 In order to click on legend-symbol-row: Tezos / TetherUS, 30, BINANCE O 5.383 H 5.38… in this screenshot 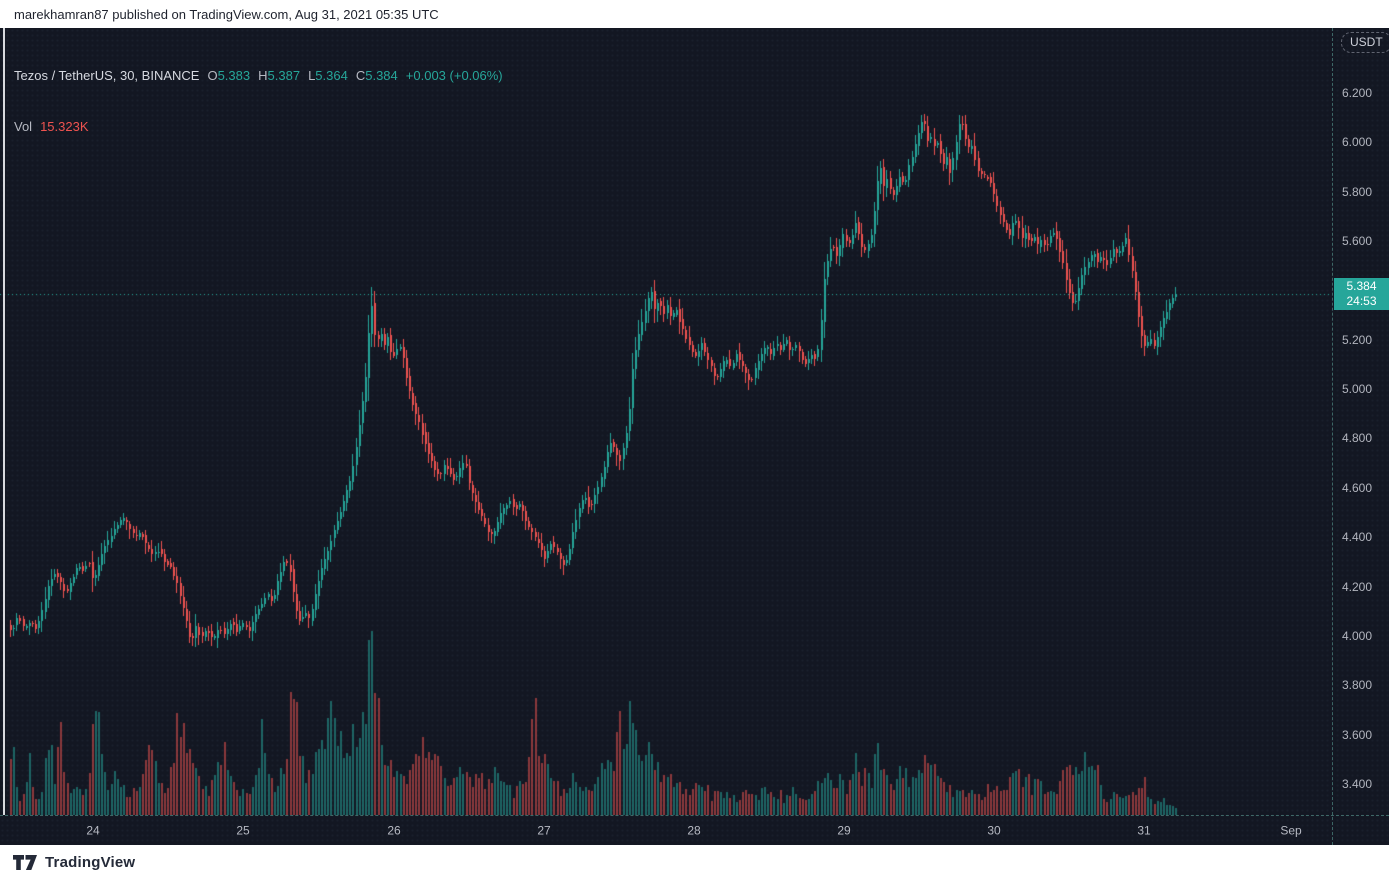, I will do `click(258, 75)`.